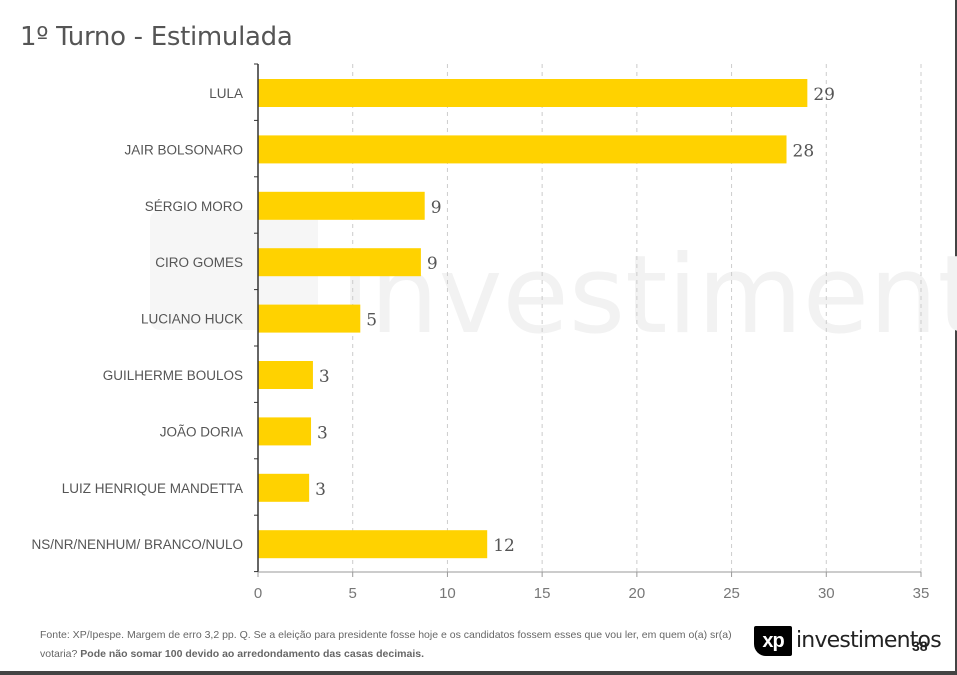 The height and width of the screenshot is (675, 957). I want to click on category-label-2: SÉRGIO MORO, so click(194, 206).